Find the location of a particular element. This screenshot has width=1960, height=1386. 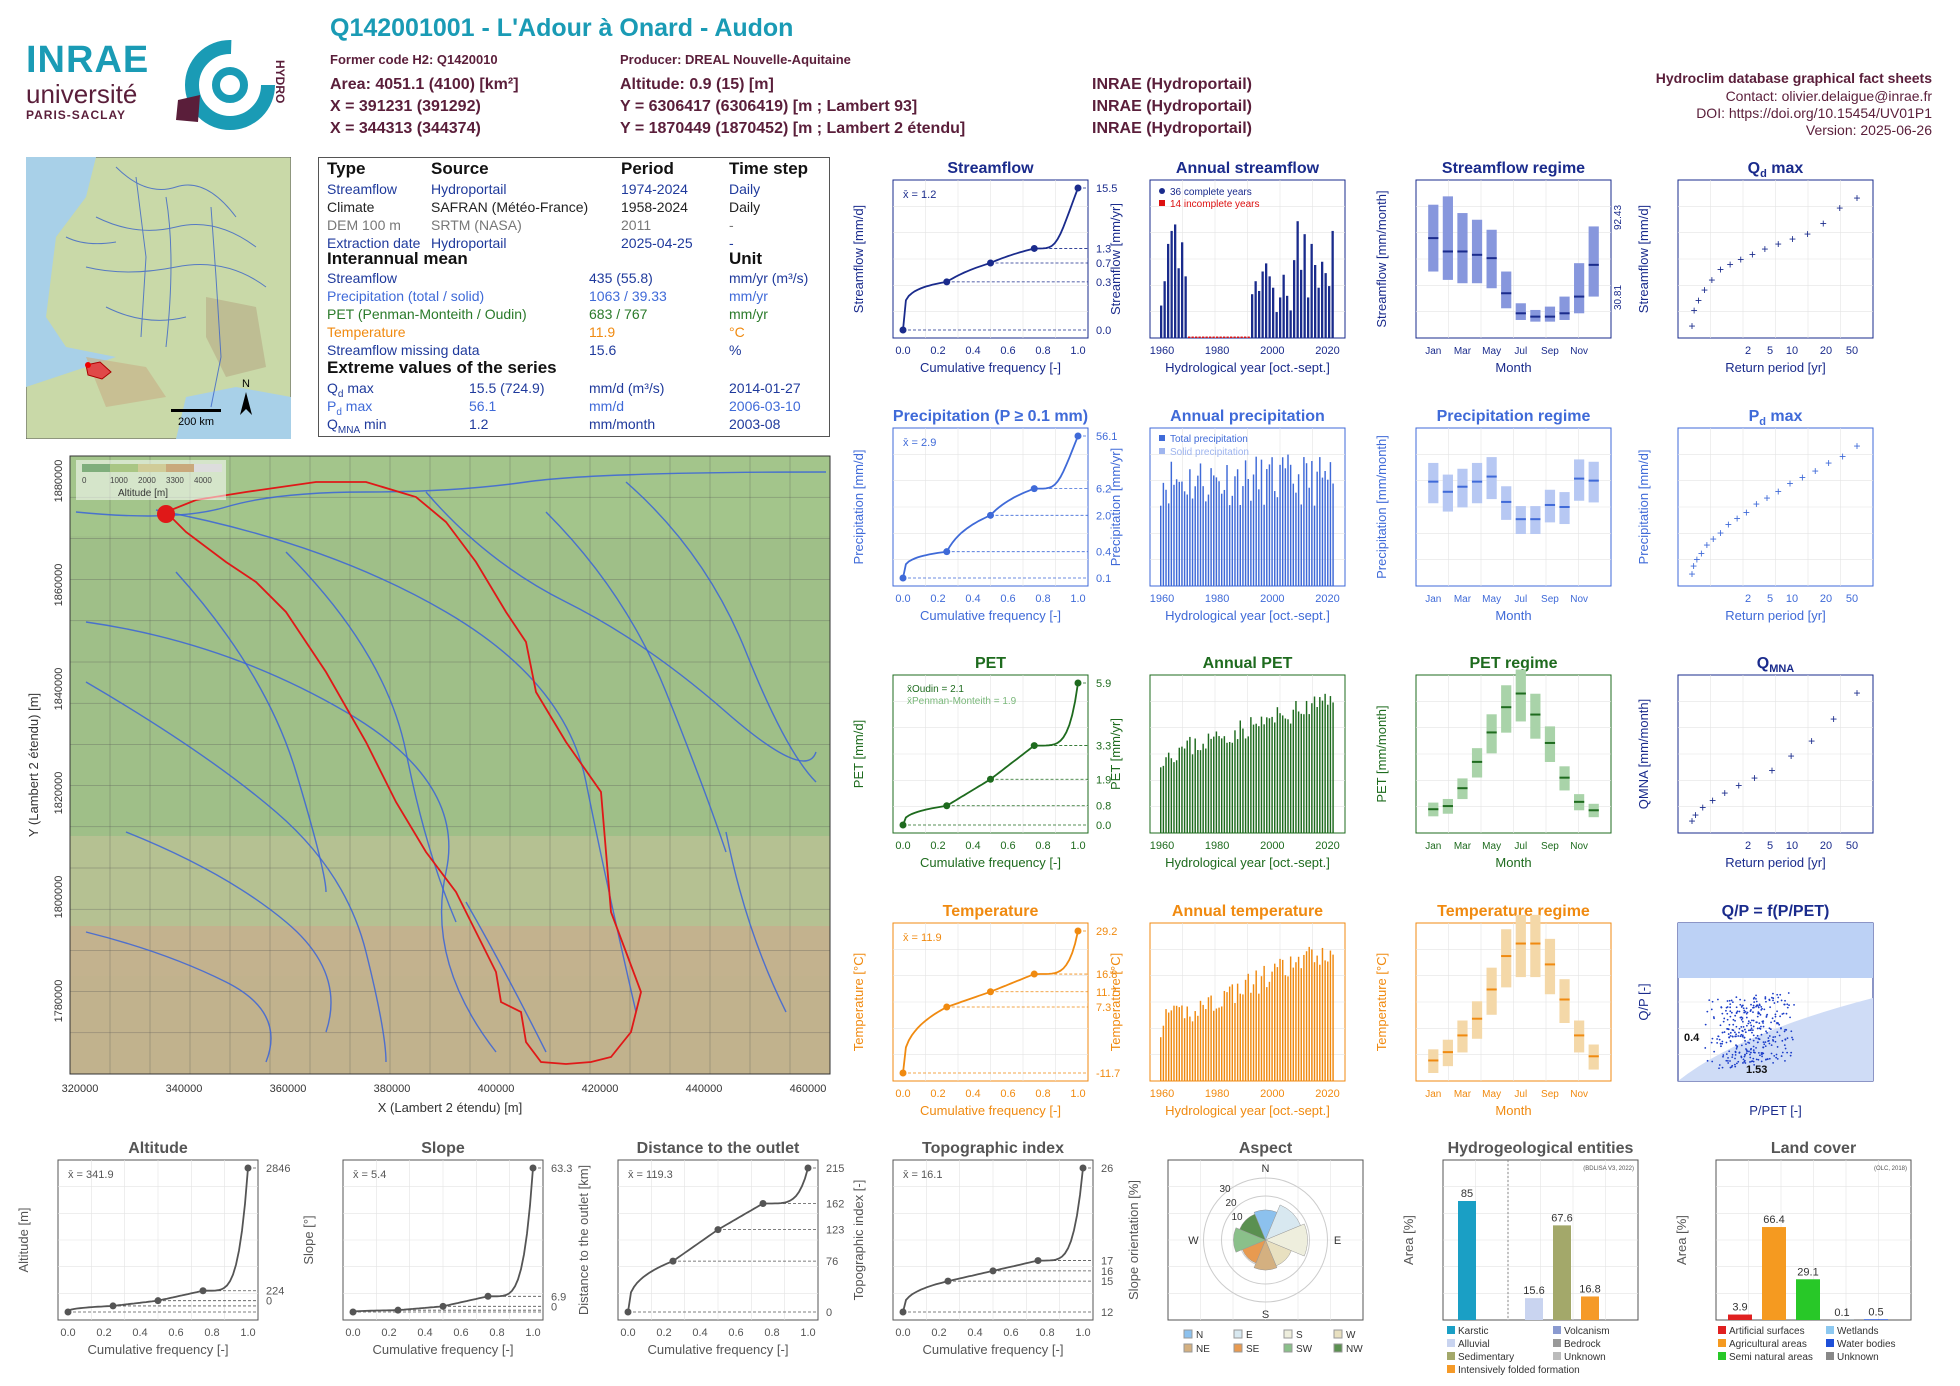

y-axis-label: Q/P [-] is located at coordinates (1643, 1001).